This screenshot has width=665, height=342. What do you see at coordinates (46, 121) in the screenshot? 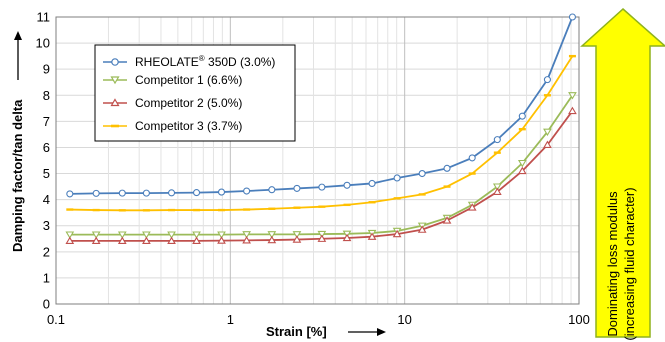
I see `y-tick-label: 7` at bounding box center [46, 121].